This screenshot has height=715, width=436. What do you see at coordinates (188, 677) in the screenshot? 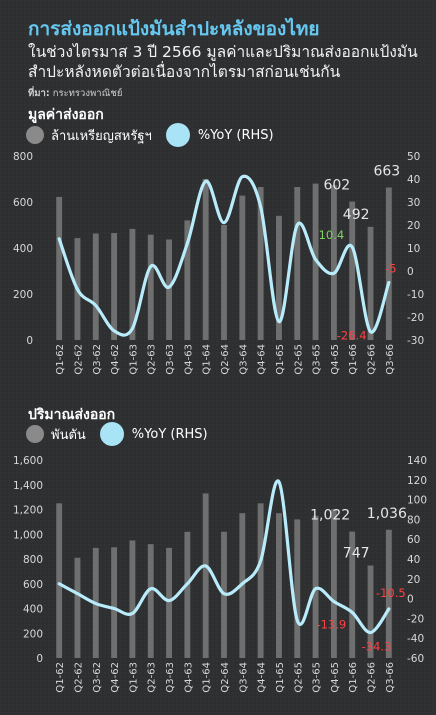
I see `category-tick-label: Q4-63` at bounding box center [188, 677].